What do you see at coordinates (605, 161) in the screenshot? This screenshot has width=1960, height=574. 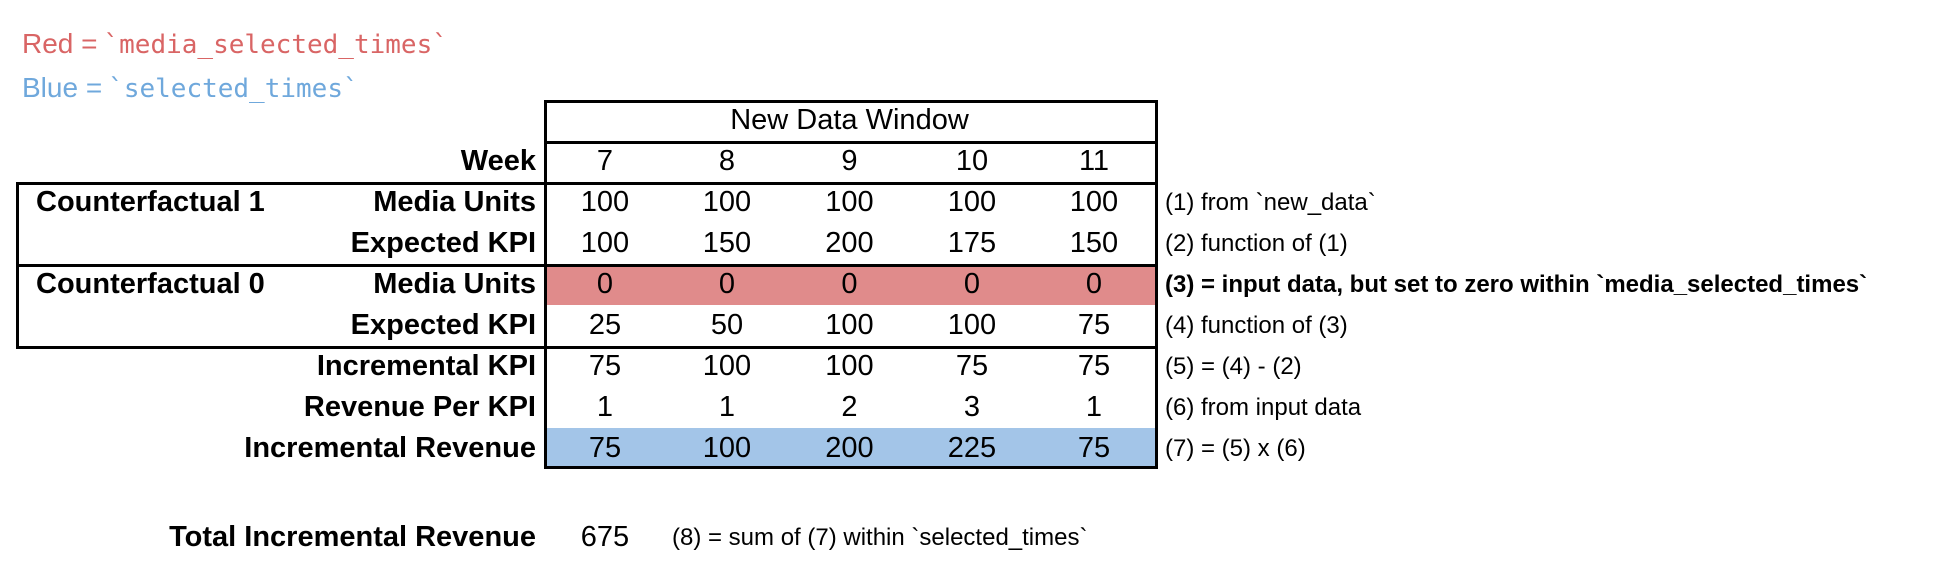 I see `week-number: 7` at bounding box center [605, 161].